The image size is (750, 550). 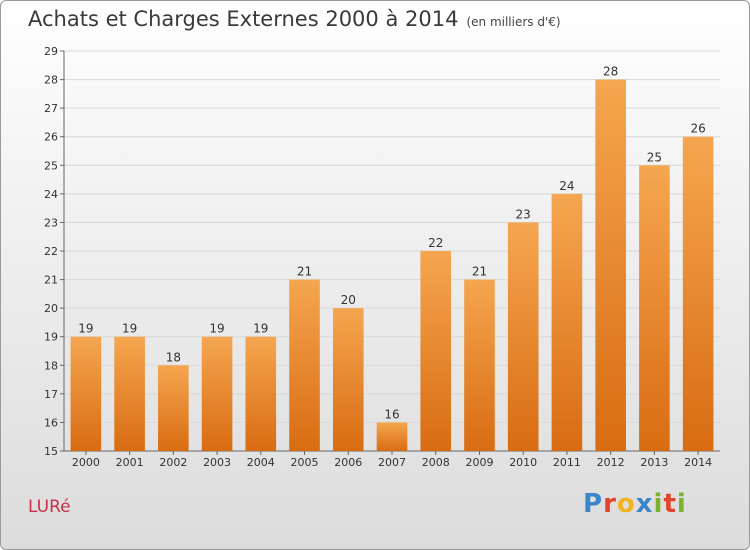 What do you see at coordinates (51, 280) in the screenshot?
I see `y-tick-label: 21` at bounding box center [51, 280].